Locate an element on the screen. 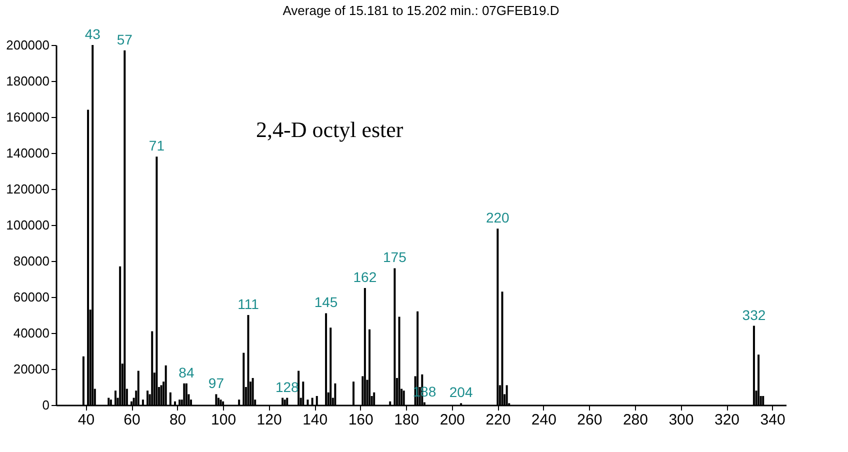 The width and height of the screenshot is (848, 452). annotation: 2,4-D octyl ester is located at coordinates (330, 129).